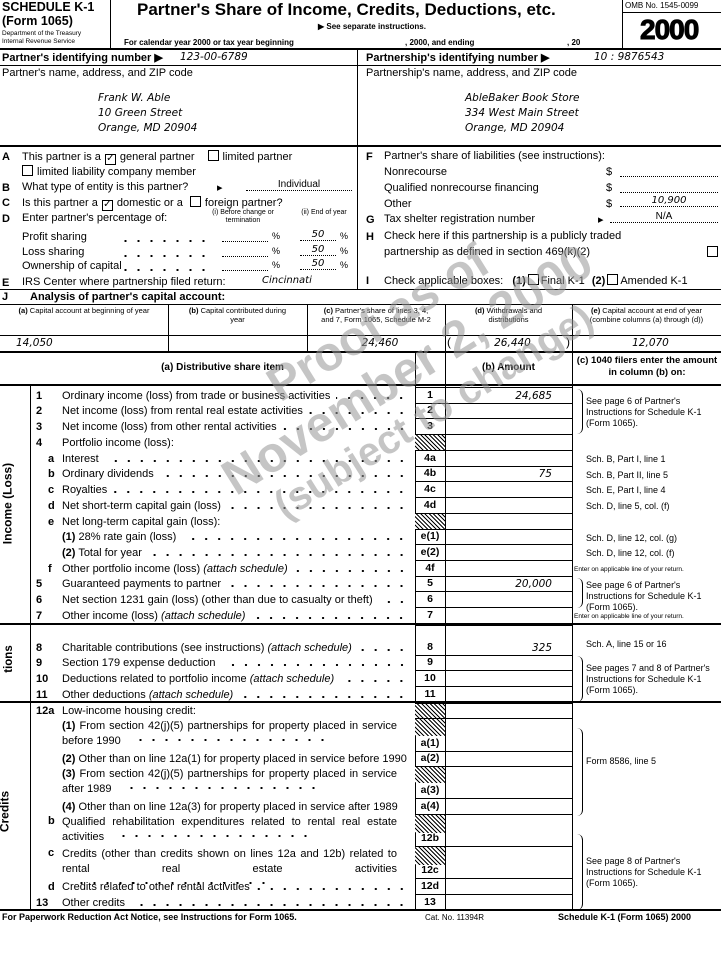 This screenshot has width=721, height=963. What do you see at coordinates (533, 279) in the screenshot?
I see `final-k1-checkbox` at bounding box center [533, 279].